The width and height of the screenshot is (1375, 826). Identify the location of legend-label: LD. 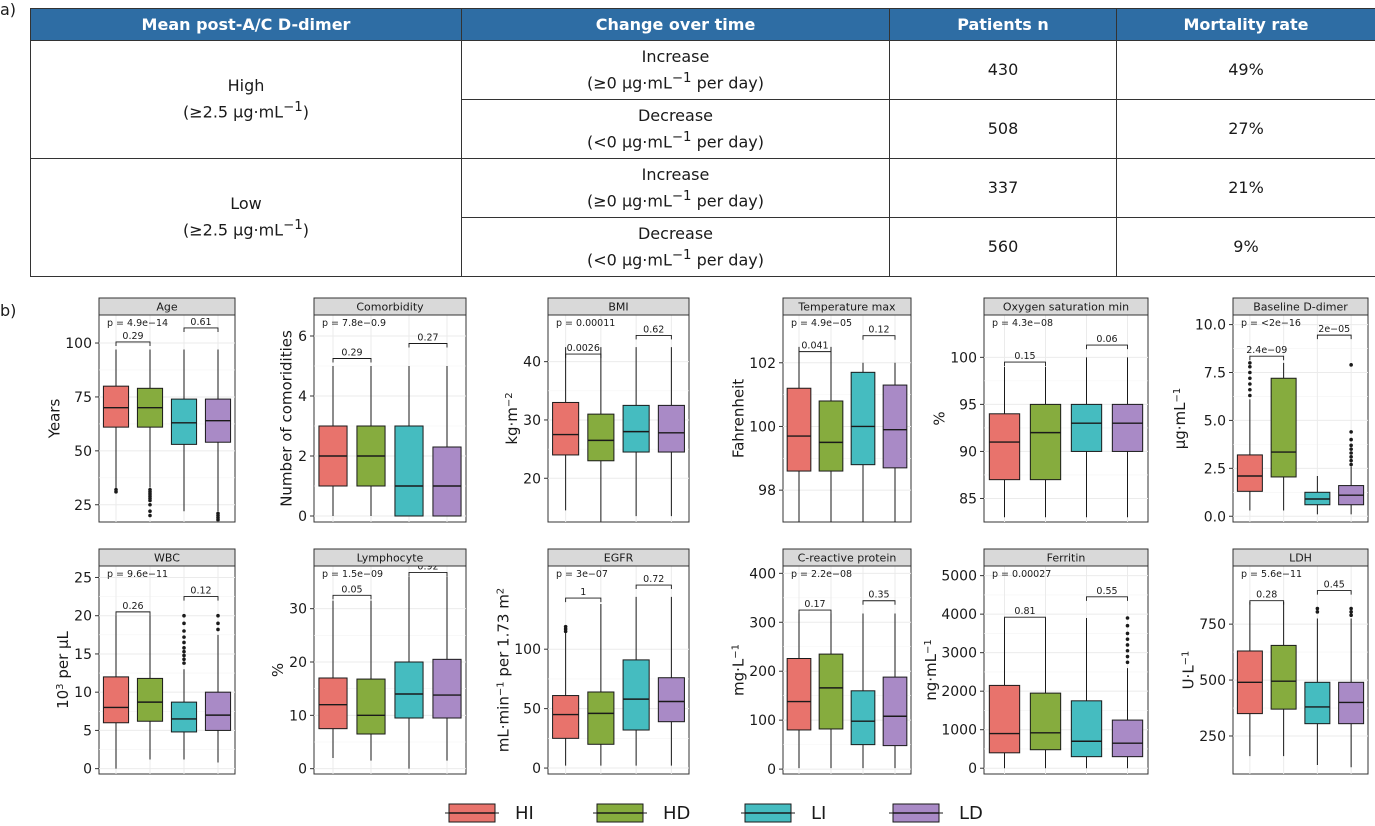
(971, 813).